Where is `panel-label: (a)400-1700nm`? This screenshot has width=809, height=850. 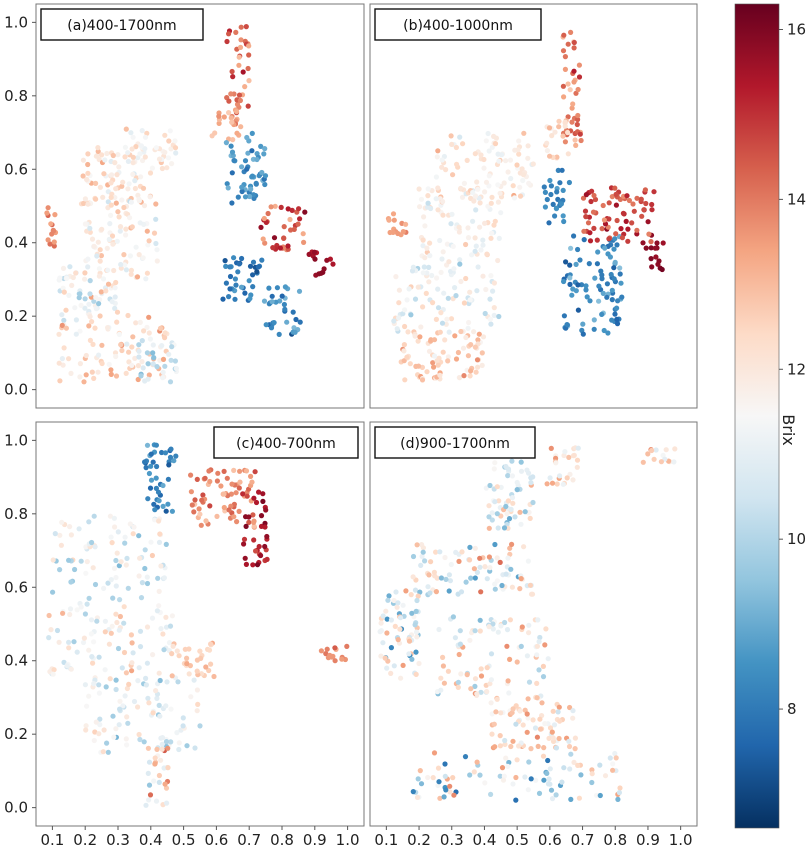 panel-label: (a)400-1700nm is located at coordinates (121, 26).